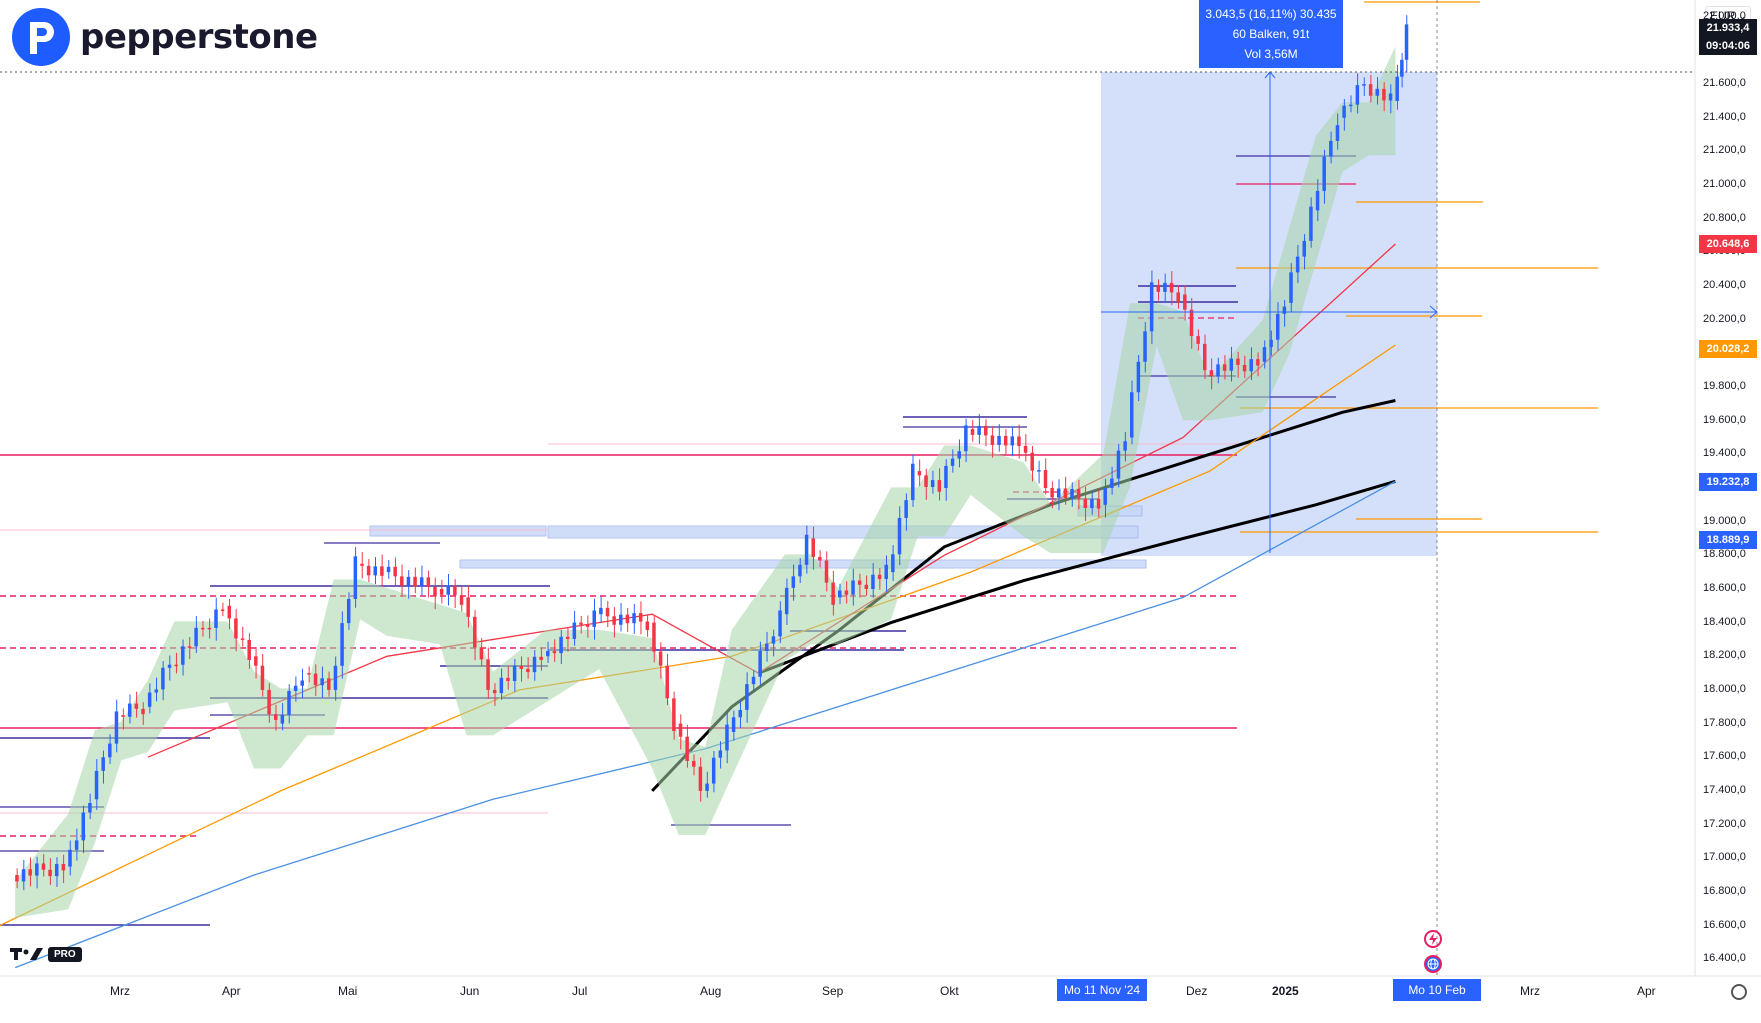 The width and height of the screenshot is (1761, 1023). Describe the element at coordinates (1433, 964) in the screenshot. I see `globe-icon` at that location.